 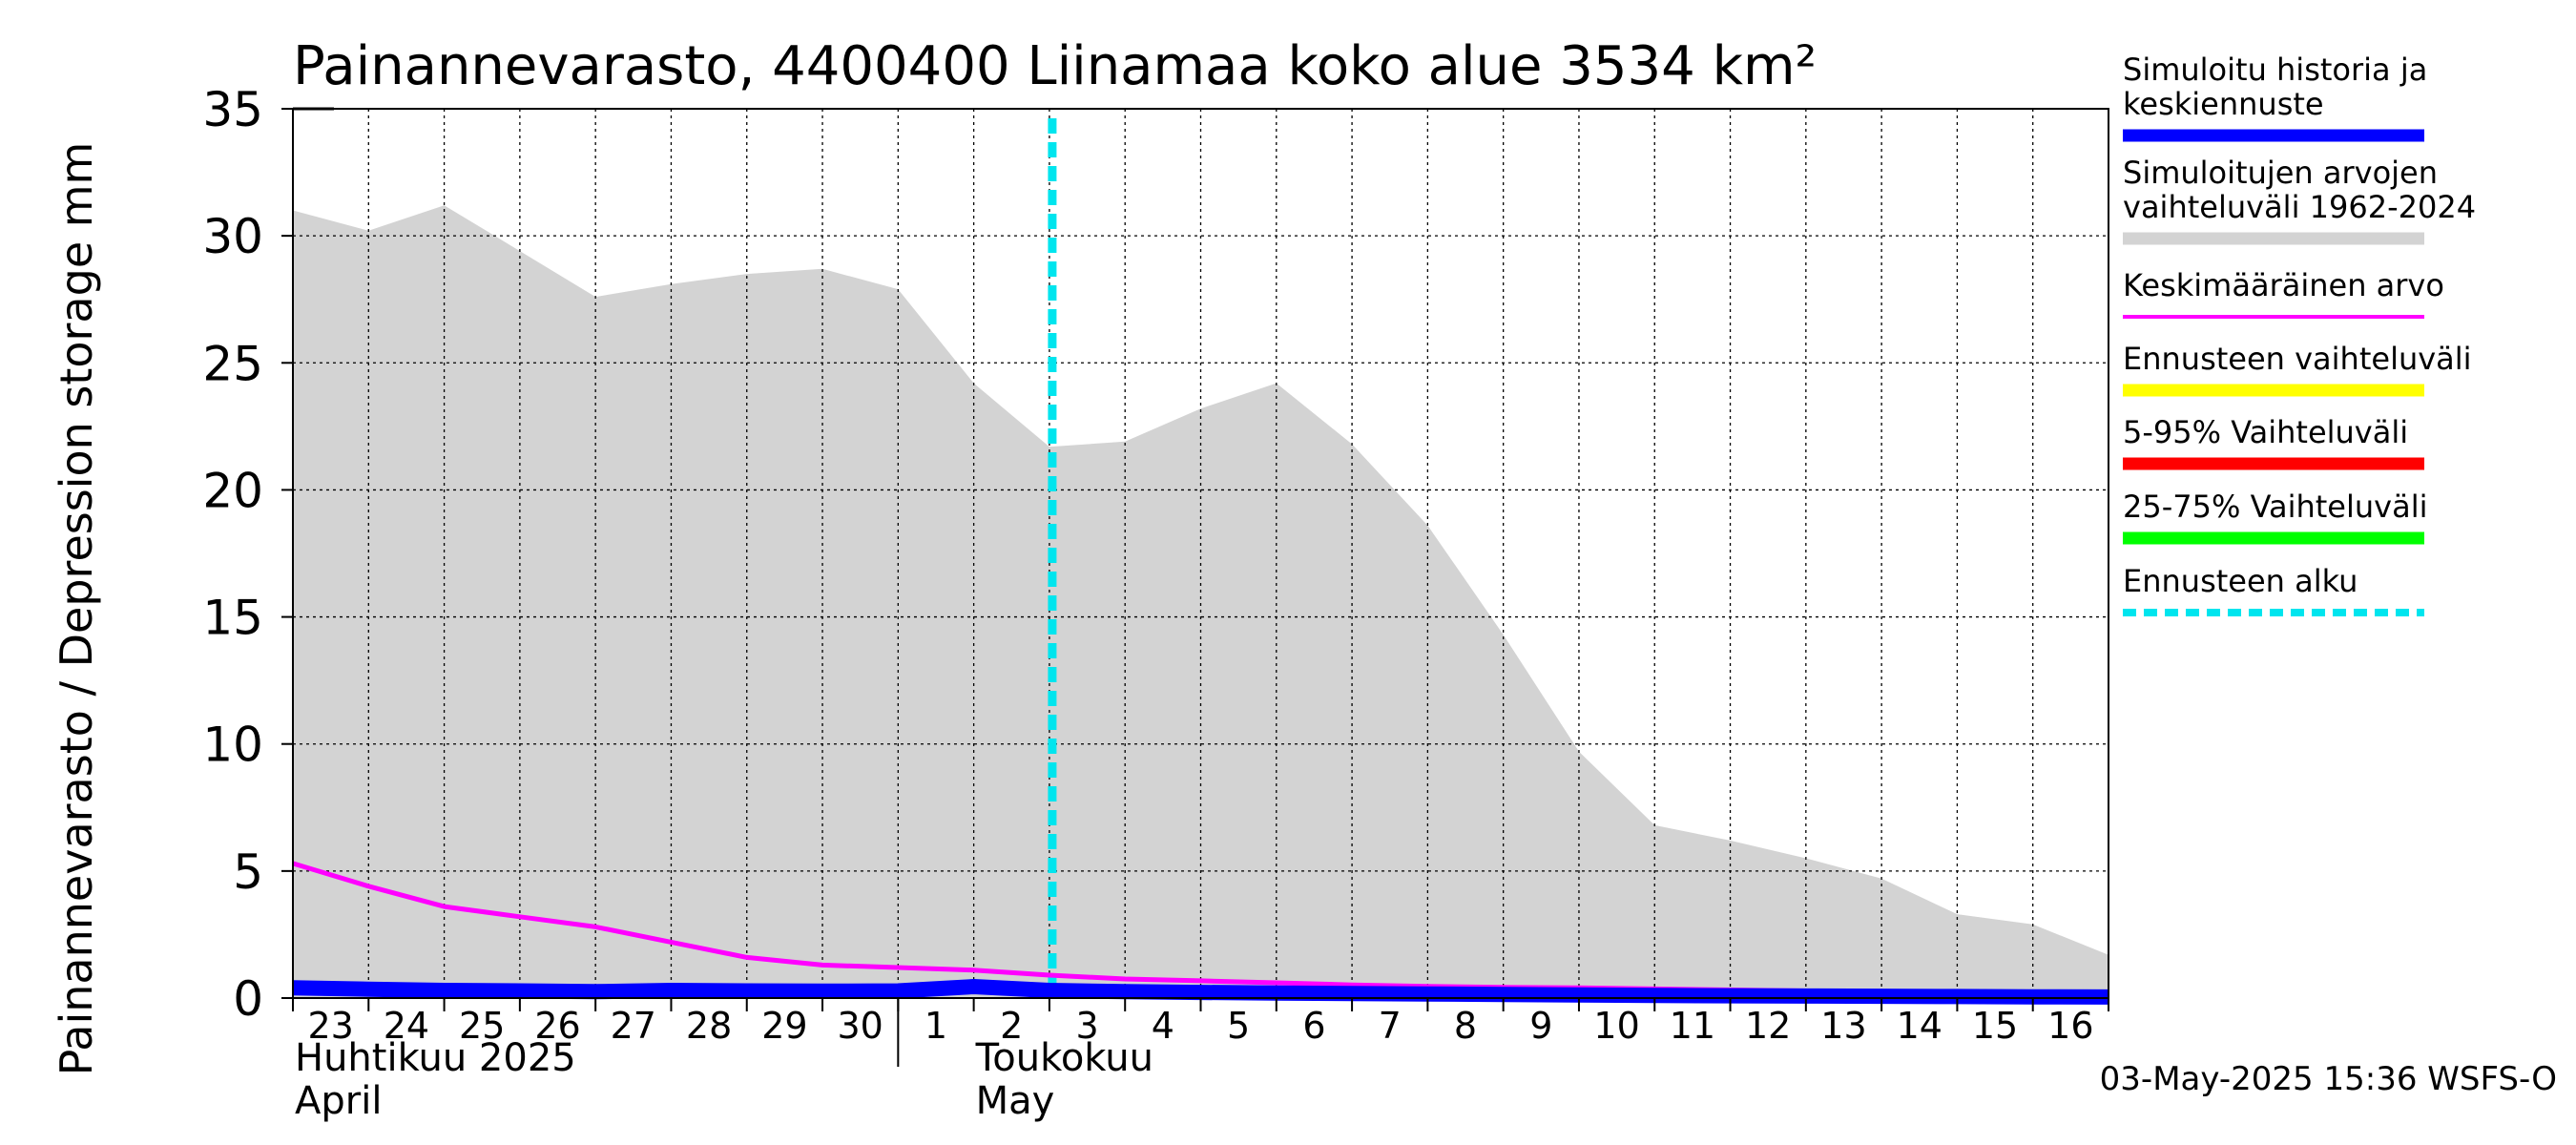 What do you see at coordinates (2275, 507) in the screenshot?
I see `legend-label: 25-75% Vaihteluväli` at bounding box center [2275, 507].